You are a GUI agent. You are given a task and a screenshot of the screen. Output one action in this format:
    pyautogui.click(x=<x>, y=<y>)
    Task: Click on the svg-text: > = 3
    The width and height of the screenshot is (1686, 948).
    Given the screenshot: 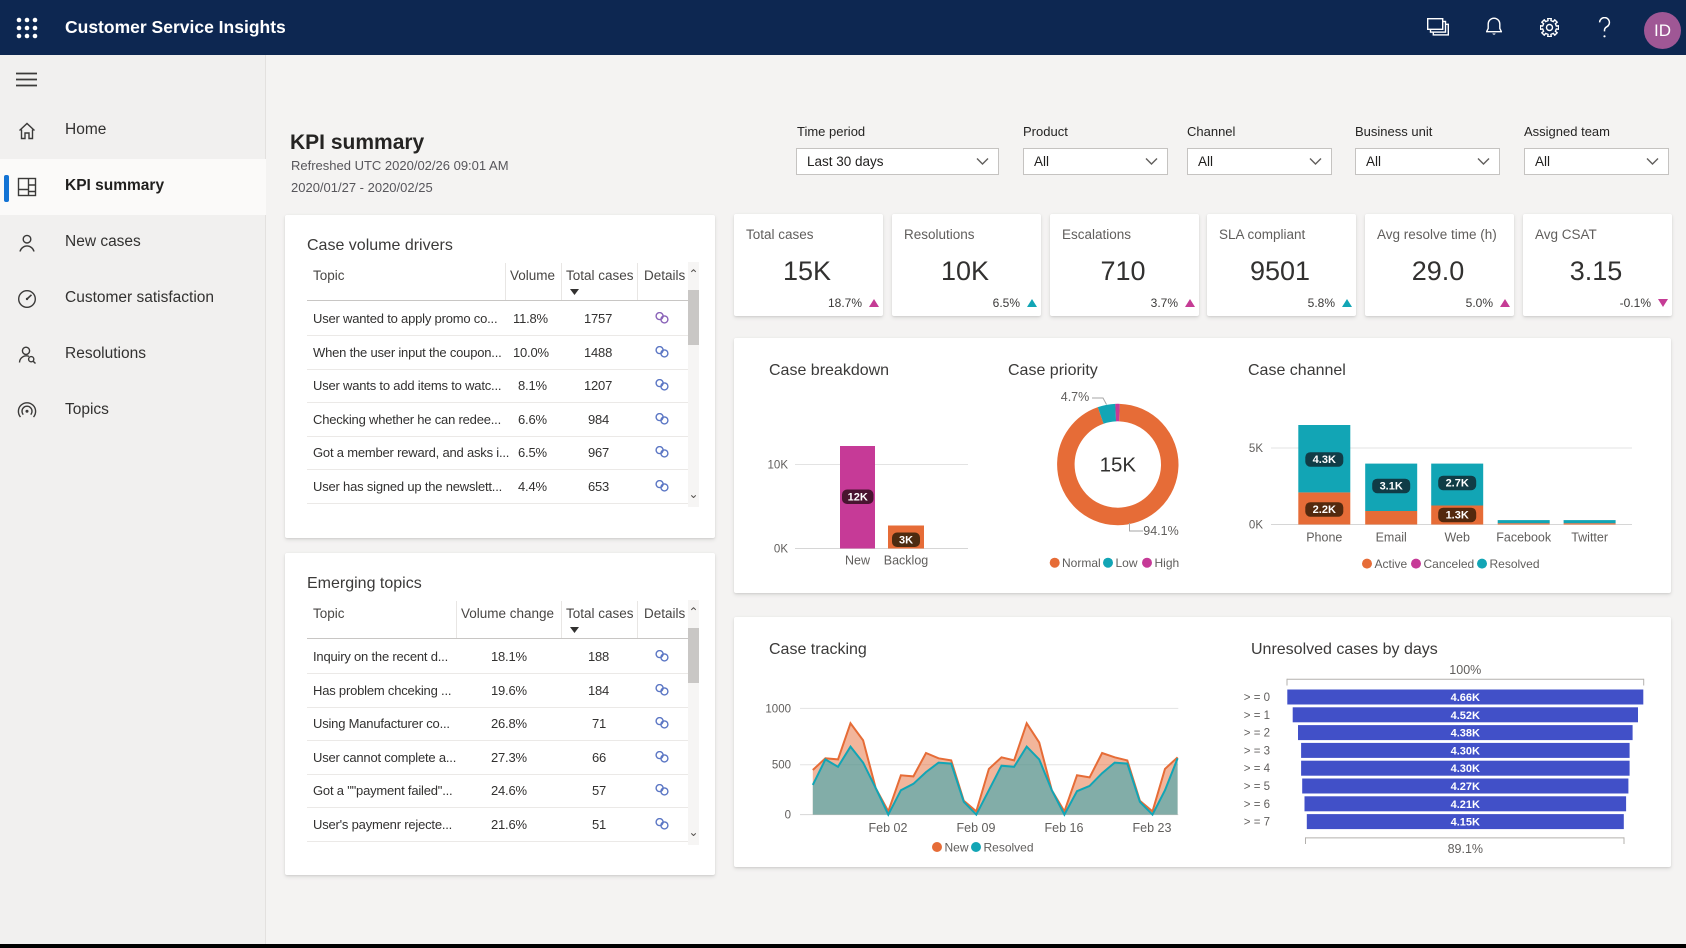 What is the action you would take?
    pyautogui.click(x=1257, y=751)
    